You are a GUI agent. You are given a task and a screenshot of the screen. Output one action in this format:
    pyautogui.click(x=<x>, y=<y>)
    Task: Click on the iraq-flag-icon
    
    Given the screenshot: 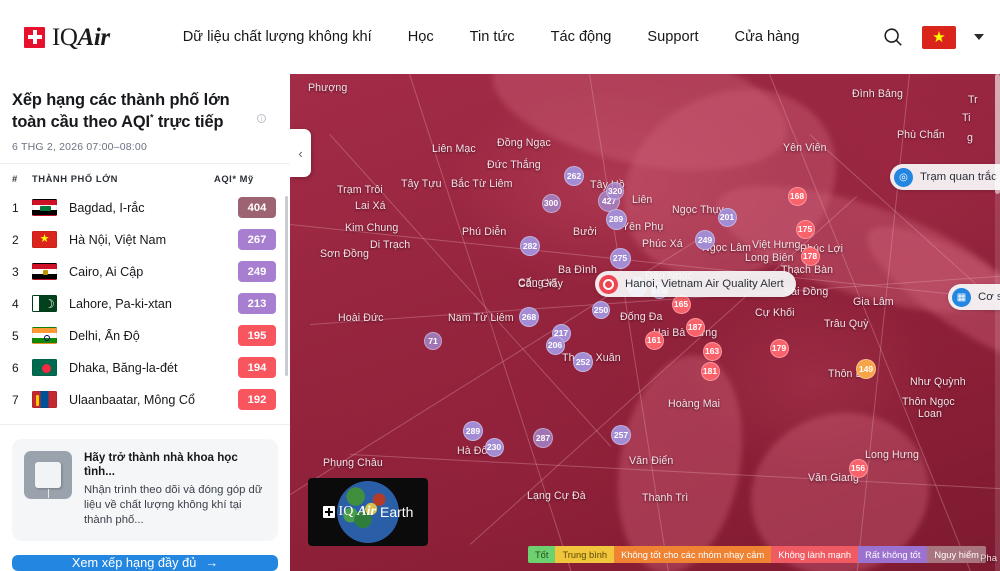 What is the action you would take?
    pyautogui.click(x=44, y=208)
    